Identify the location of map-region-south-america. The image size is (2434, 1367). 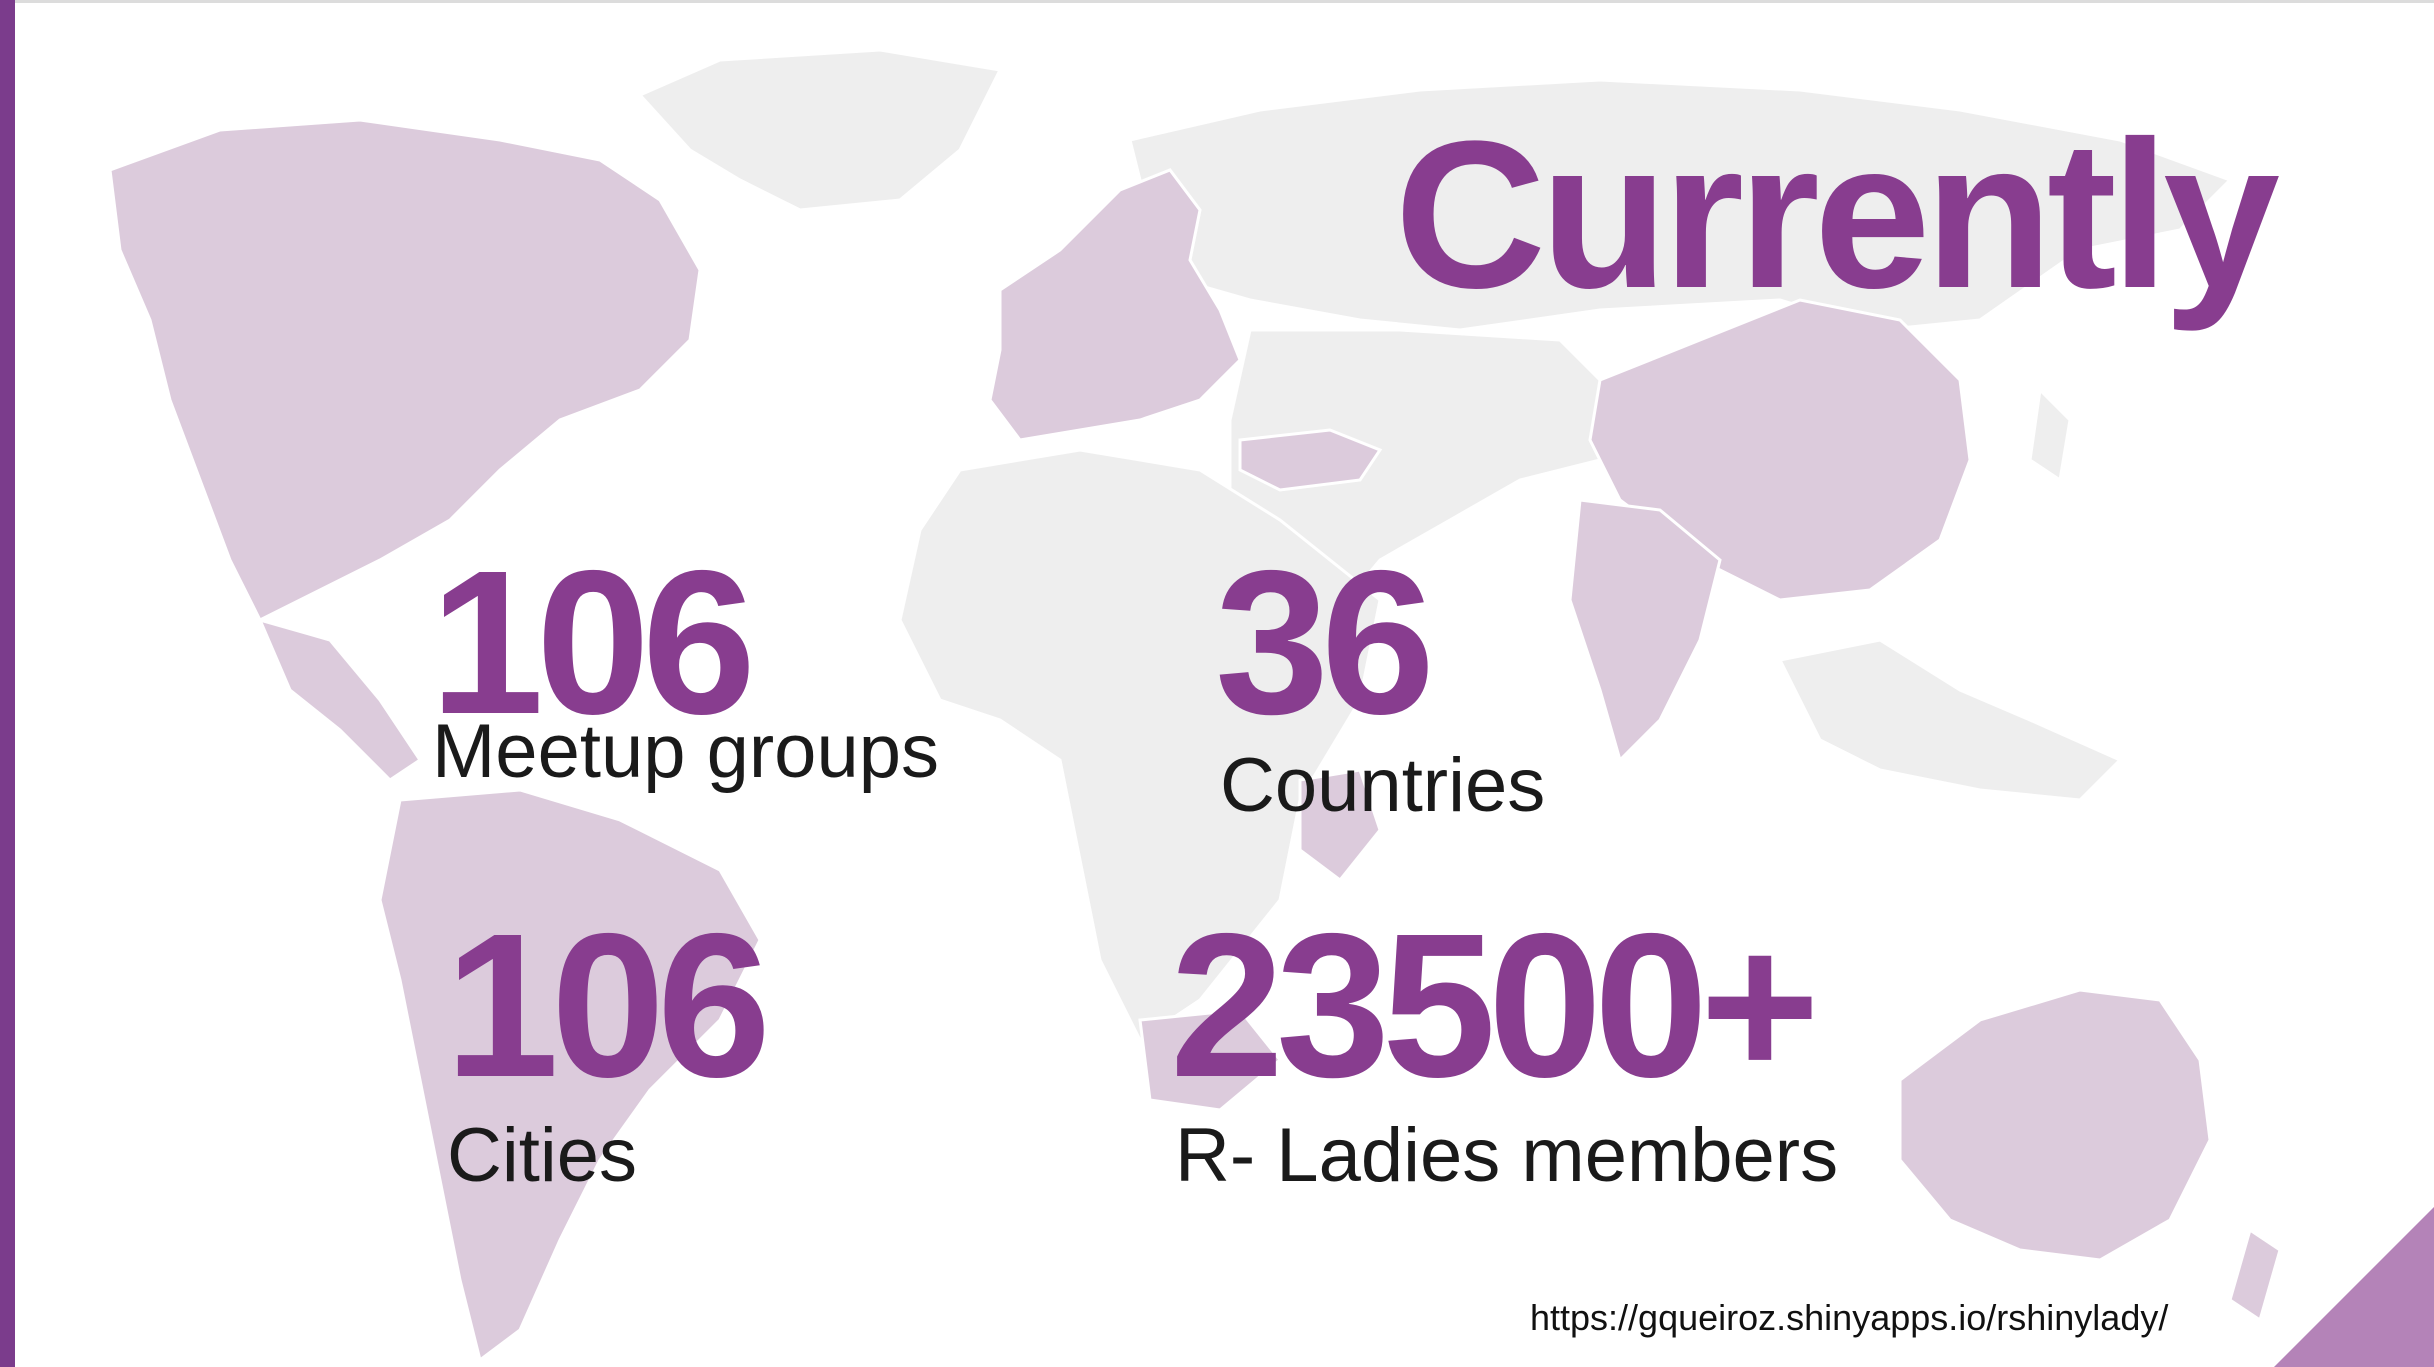
(570, 1075).